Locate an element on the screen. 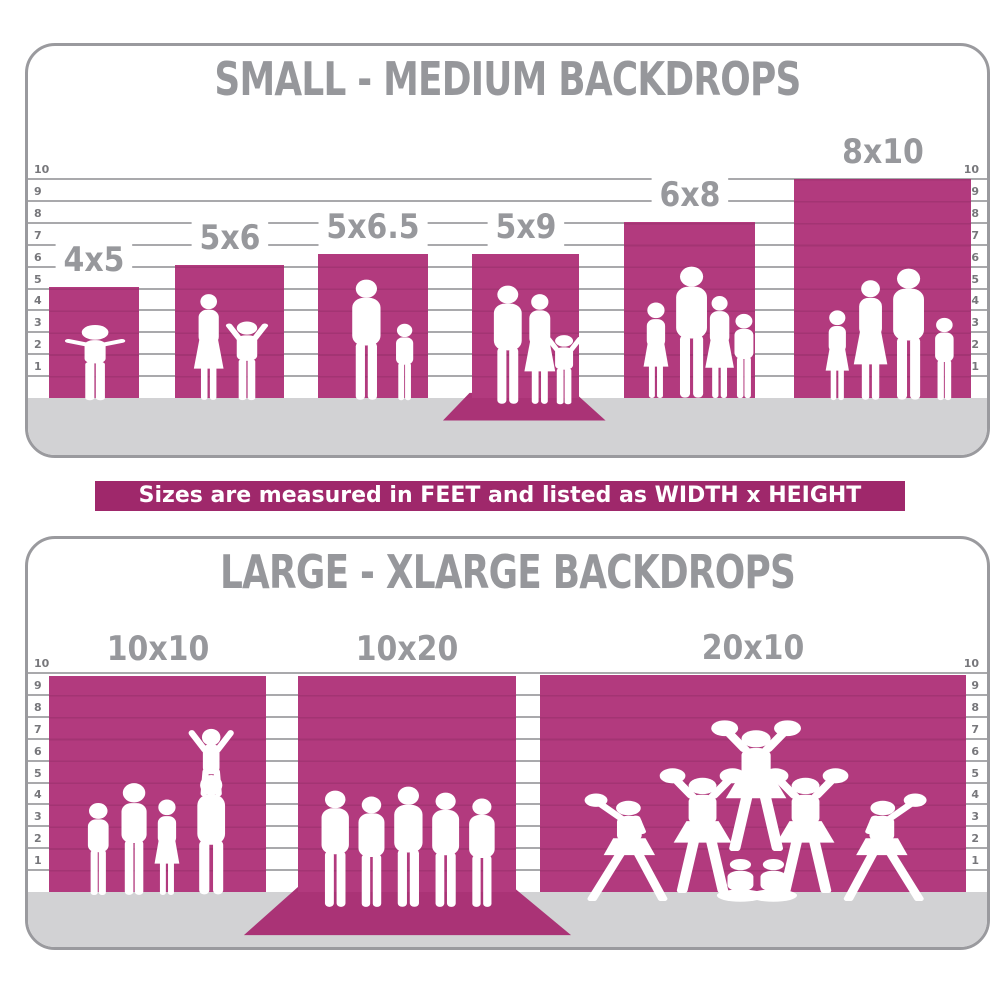 This screenshot has height=1000, width=1000. silhouette-child-5x6.5-1 is located at coordinates (404, 362).